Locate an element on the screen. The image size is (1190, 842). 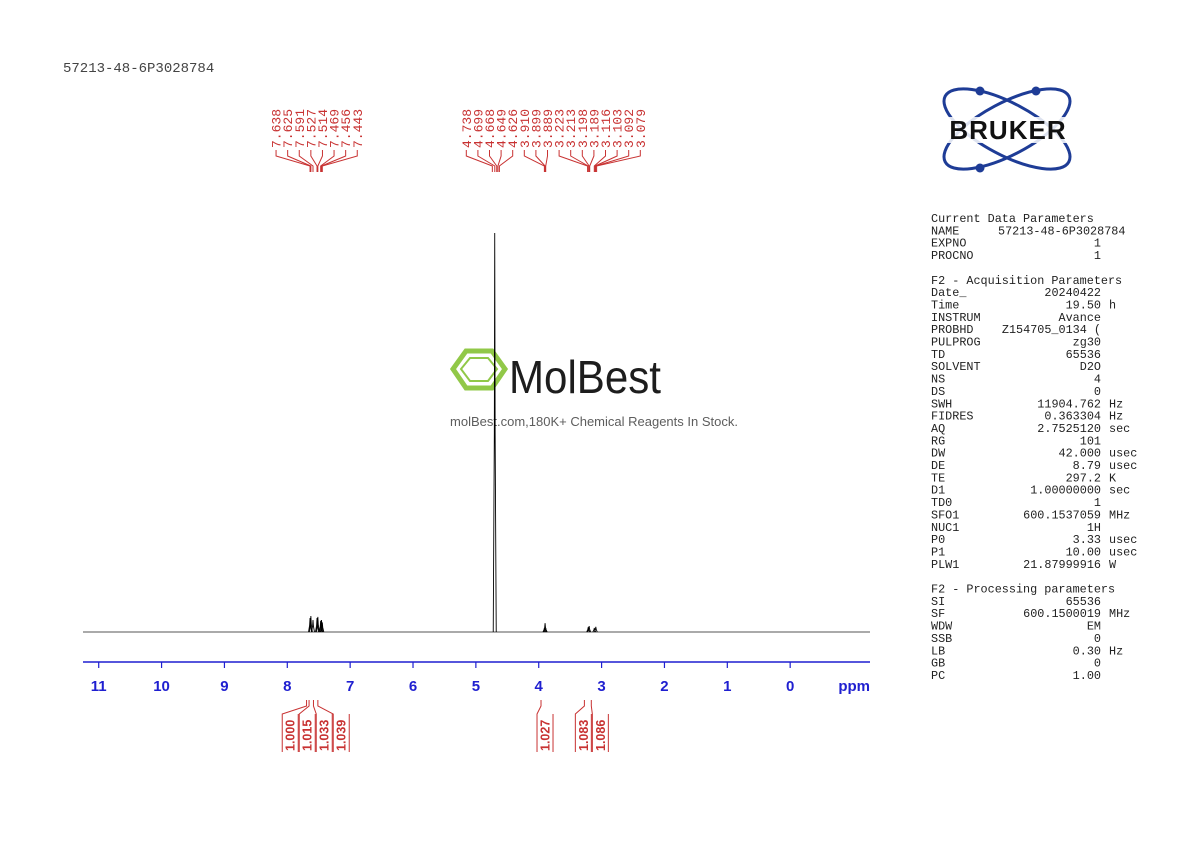
peak-label: 3.213 is located at coordinates (571, 128).